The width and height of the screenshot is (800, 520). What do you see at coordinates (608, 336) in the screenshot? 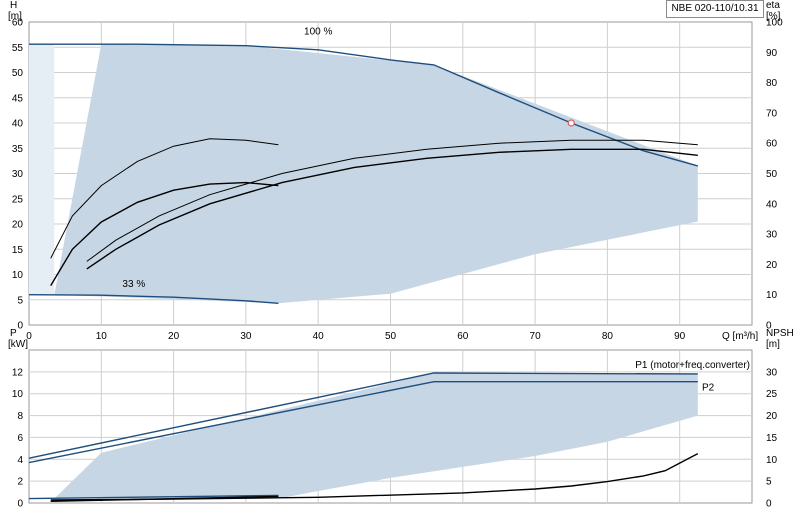
I see `head-panel-x-tick-label: 80` at bounding box center [608, 336].